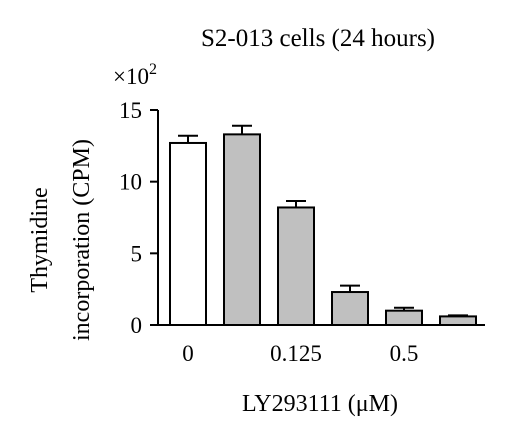 The width and height of the screenshot is (511, 444). I want to click on y-multiplier-exponent: 2, so click(153, 69).